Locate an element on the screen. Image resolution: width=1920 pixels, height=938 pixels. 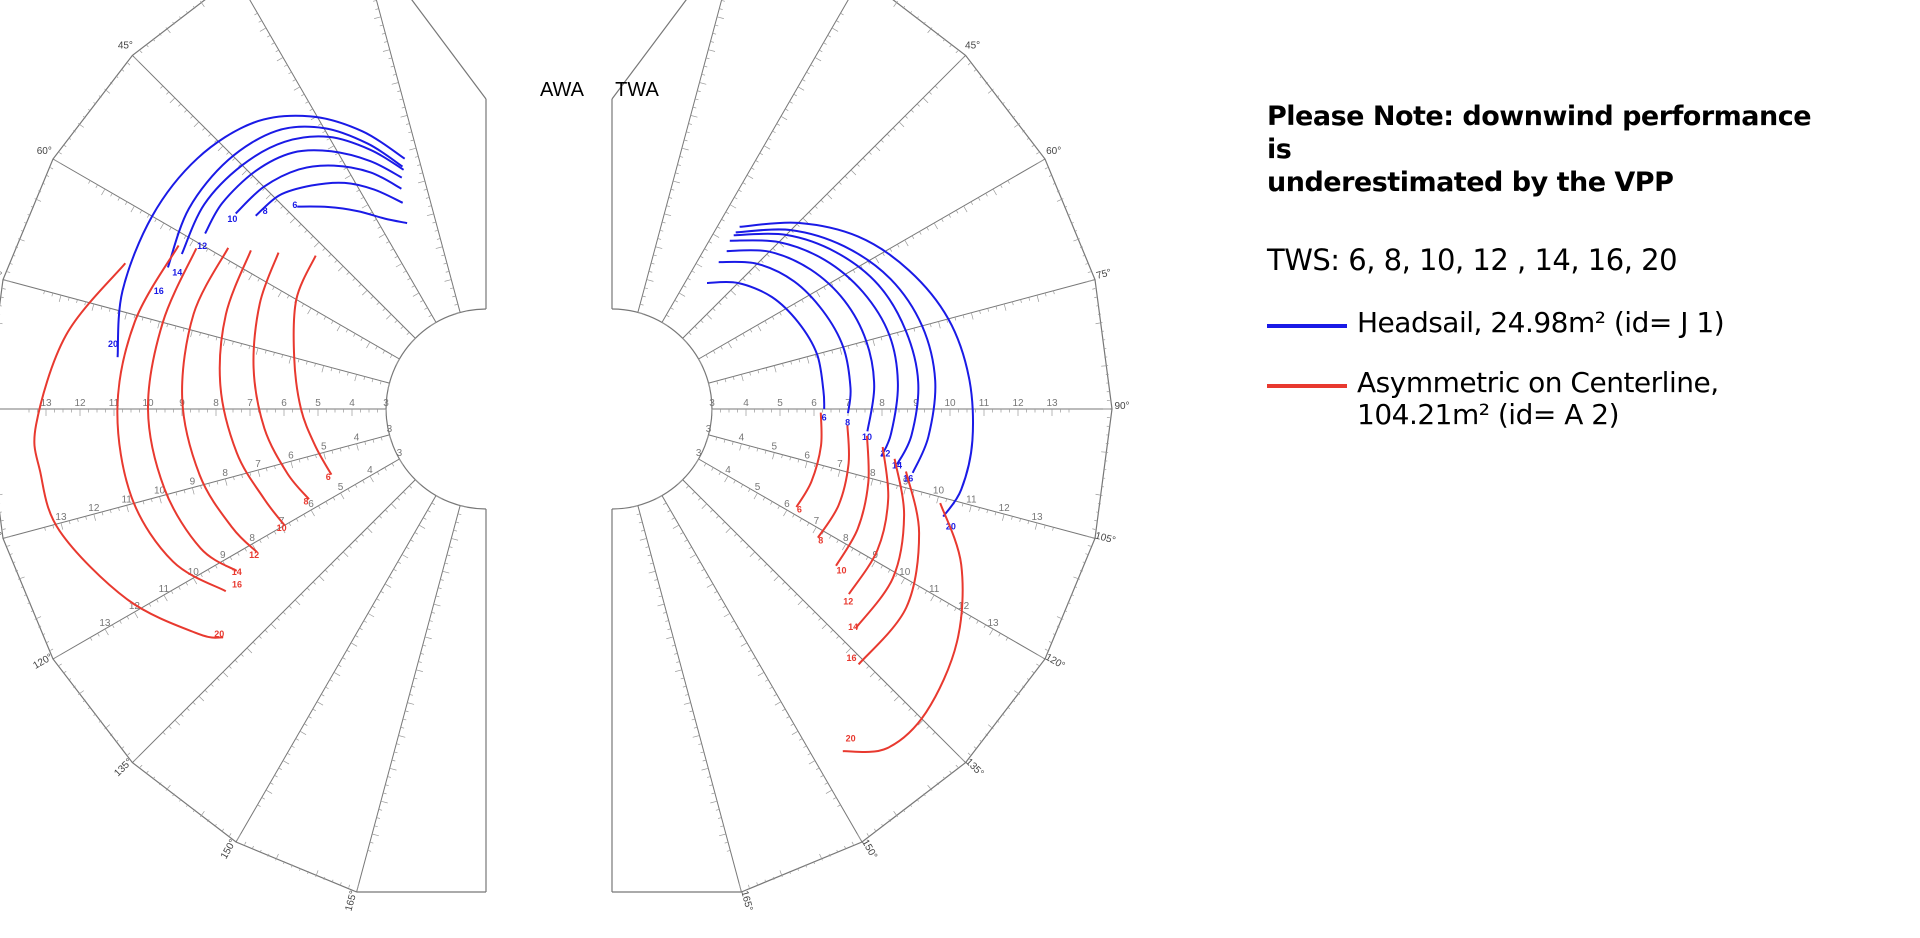
twa-angle-tick: 120° is located at coordinates (1054, 662).